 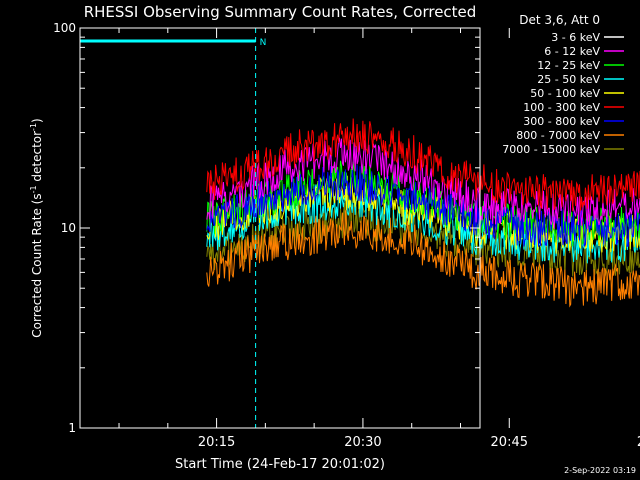 What do you see at coordinates (37, 265) in the screenshot?
I see `y-axis-label-part-1: Corrected Count Rate (s` at bounding box center [37, 265].